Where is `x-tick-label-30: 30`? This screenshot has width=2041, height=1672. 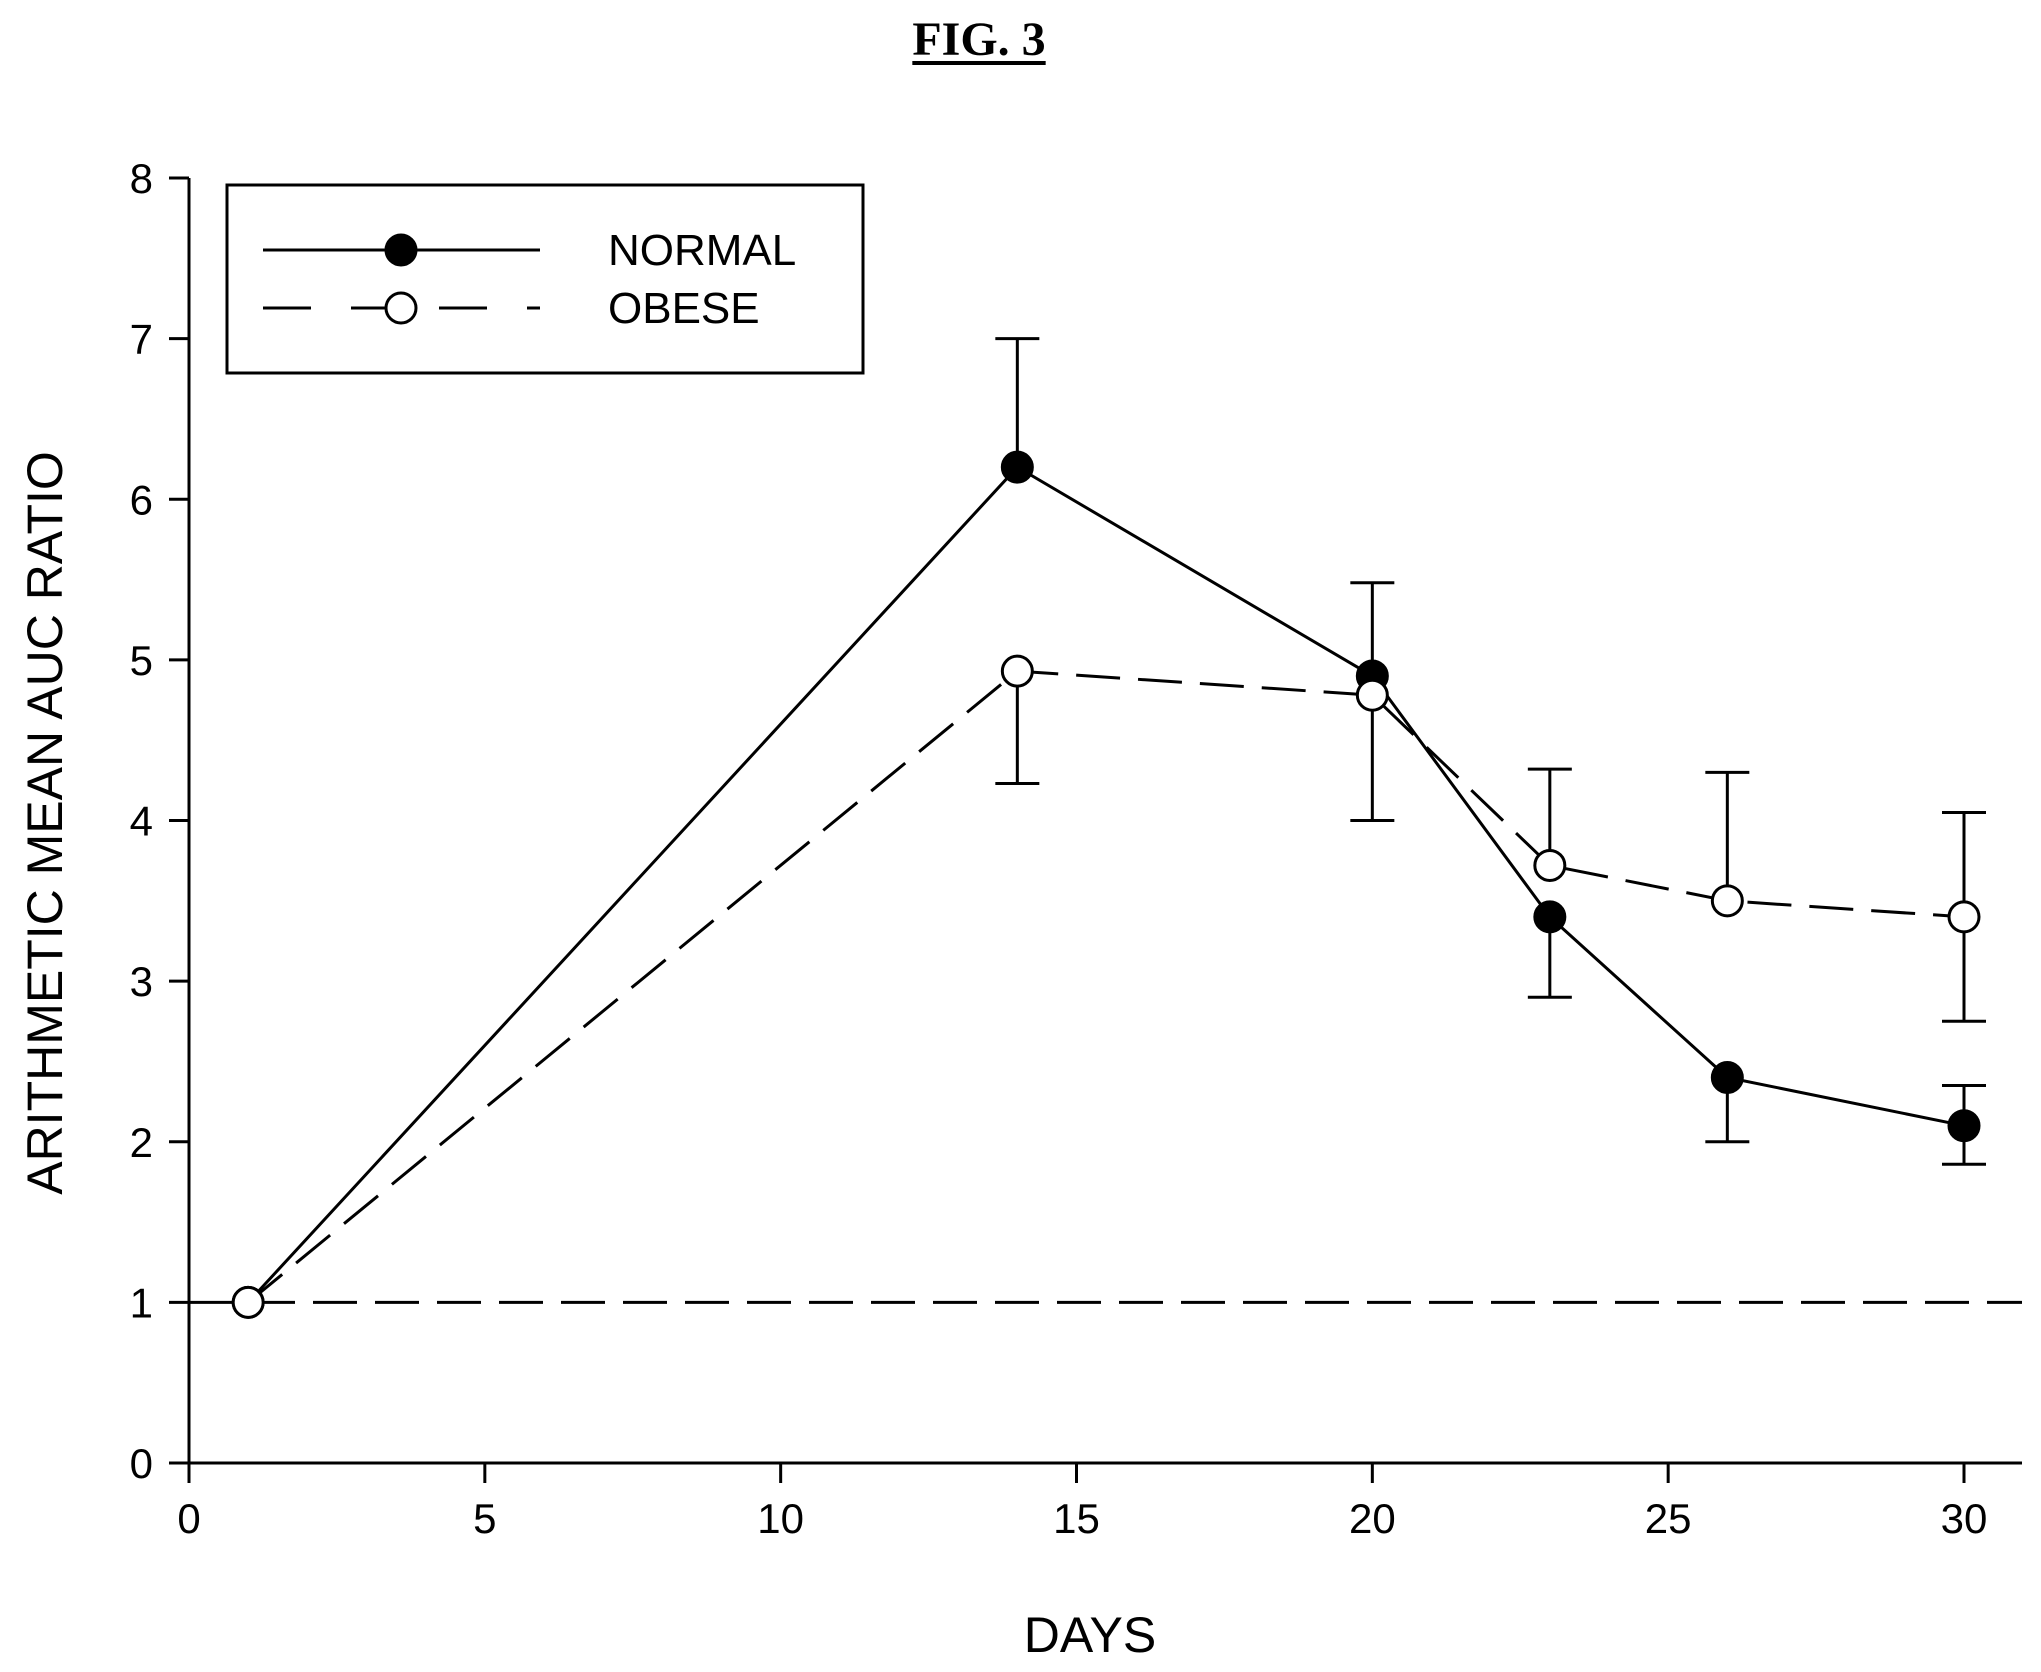 x-tick-label-30: 30 is located at coordinates (1964, 1518).